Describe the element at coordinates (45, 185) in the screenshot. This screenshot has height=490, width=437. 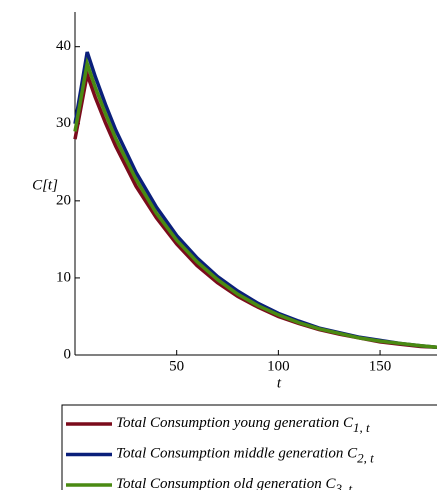
I see `y-axis-label: C[t]` at that location.